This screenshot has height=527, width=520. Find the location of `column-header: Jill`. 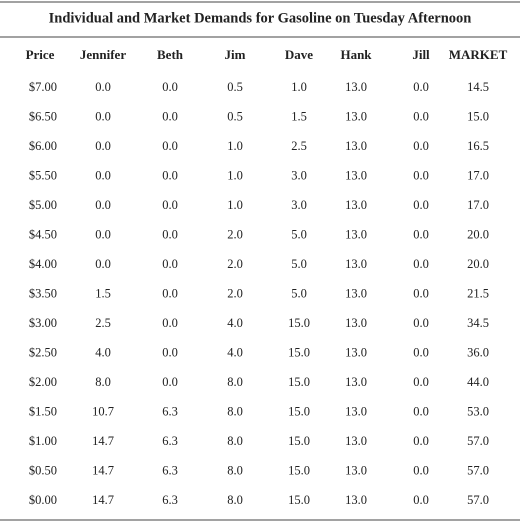

column-header: Jill is located at coordinates (421, 54).